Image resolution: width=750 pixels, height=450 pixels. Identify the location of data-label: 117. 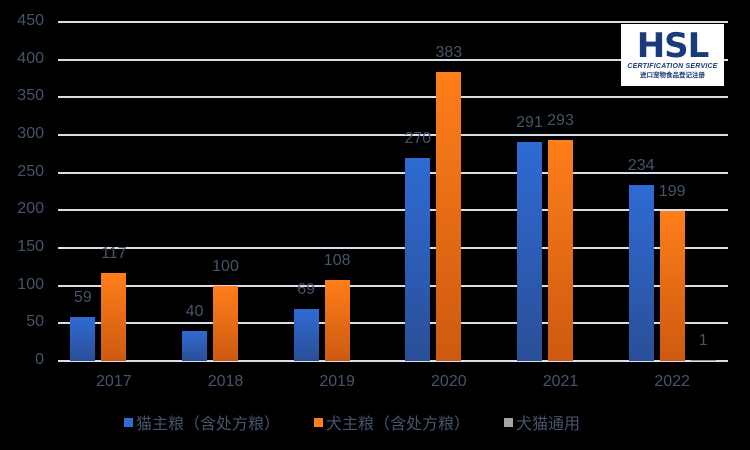
(114, 253).